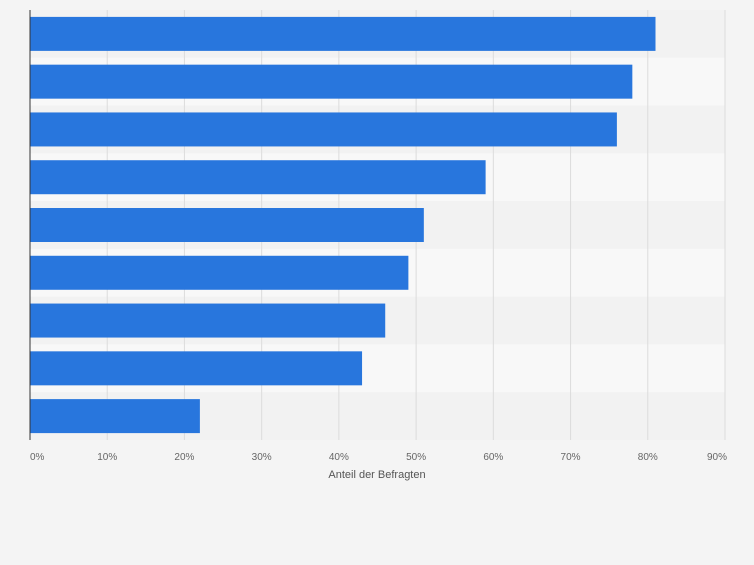 Image resolution: width=754 pixels, height=565 pixels. What do you see at coordinates (378, 457) in the screenshot?
I see `x-tick-labels: 0% 10% 20% 30% 40% 50% 60% 70% 80% 90%` at bounding box center [378, 457].